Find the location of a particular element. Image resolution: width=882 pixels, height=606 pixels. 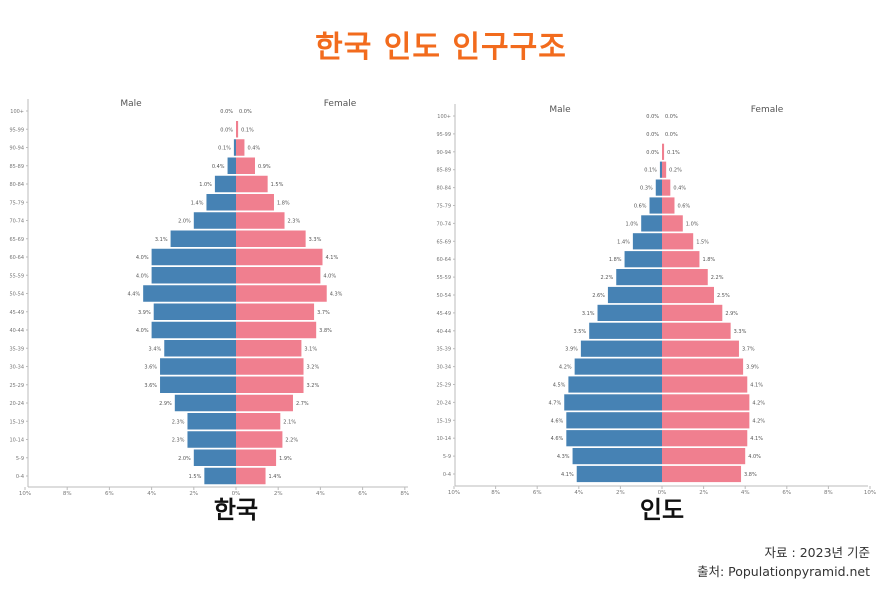

legend-male: Male is located at coordinates (131, 104).